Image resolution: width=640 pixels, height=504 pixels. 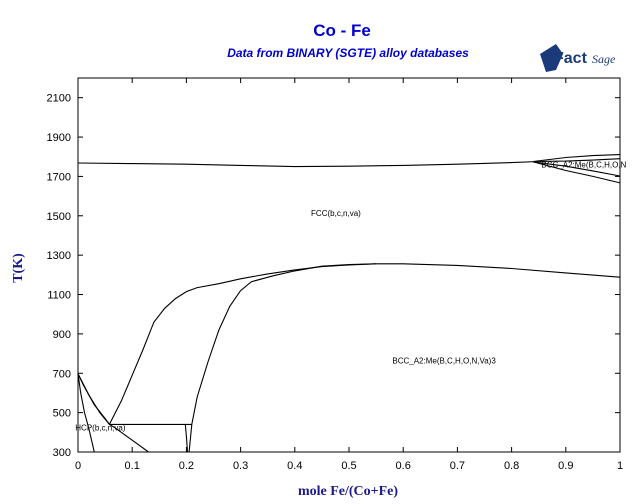 What do you see at coordinates (132, 466) in the screenshot?
I see `x-tick-label: 0.1` at bounding box center [132, 466].